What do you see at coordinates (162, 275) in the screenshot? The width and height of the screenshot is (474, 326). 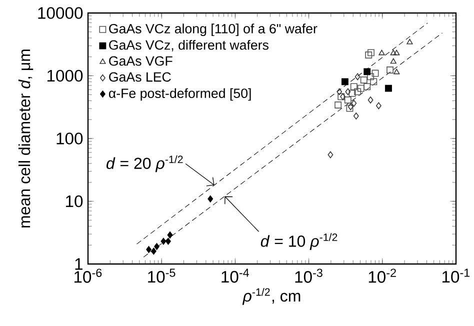 I see `x-tick-label: 10$^{-5}$` at bounding box center [162, 275].